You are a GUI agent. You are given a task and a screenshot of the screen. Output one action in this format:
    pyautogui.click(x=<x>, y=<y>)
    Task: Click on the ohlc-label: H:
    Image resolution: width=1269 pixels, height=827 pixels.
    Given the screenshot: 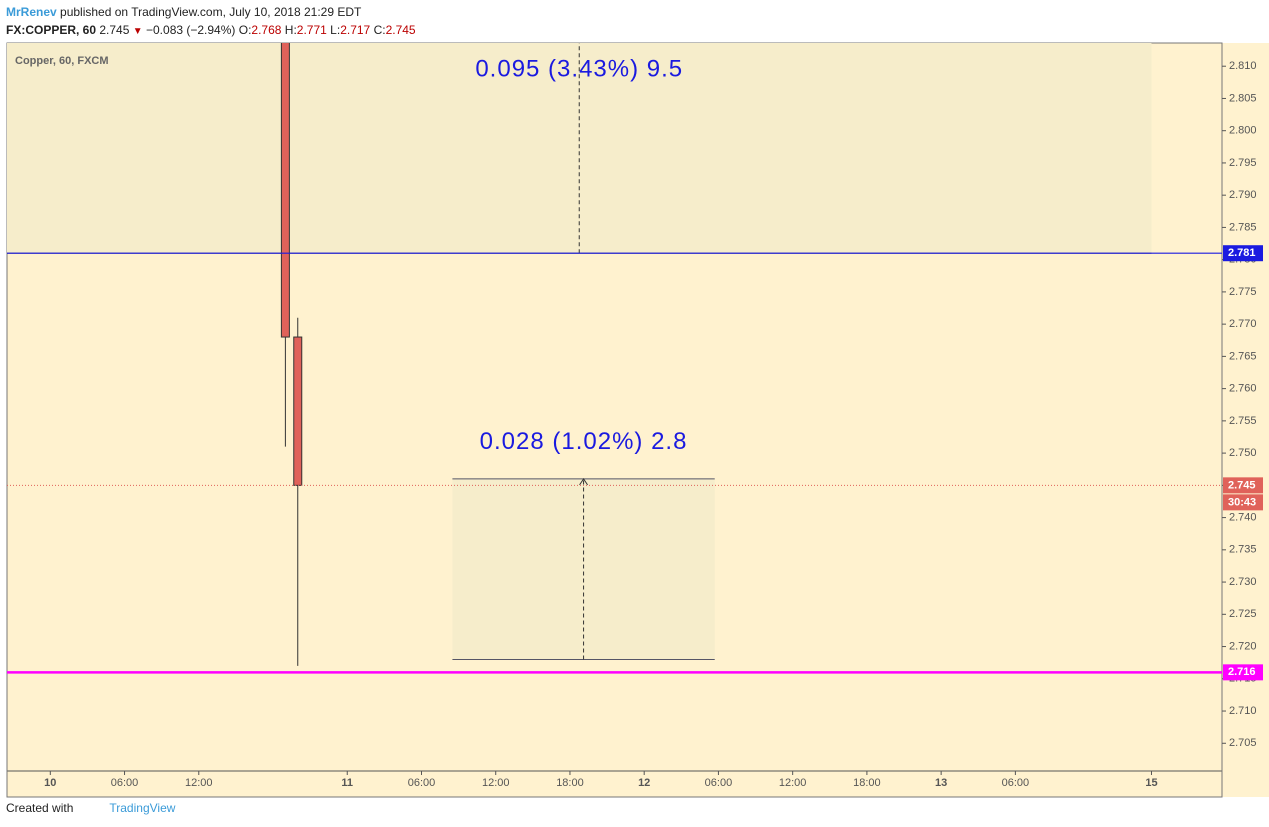 What is the action you would take?
    pyautogui.click(x=290, y=30)
    